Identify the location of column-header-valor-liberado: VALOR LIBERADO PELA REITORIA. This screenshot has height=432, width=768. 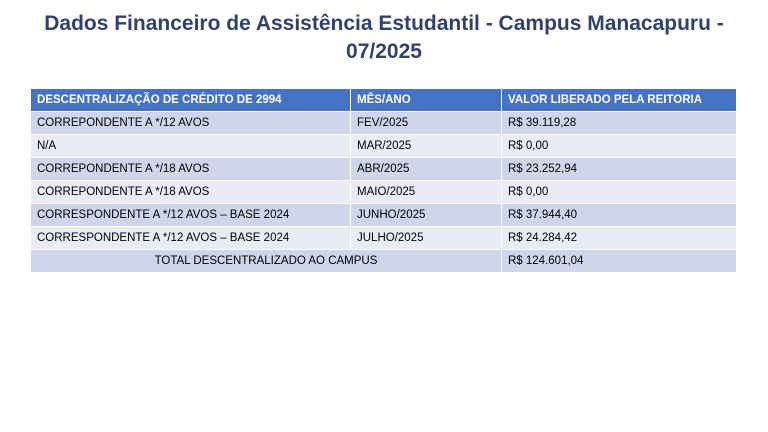
(619, 100).